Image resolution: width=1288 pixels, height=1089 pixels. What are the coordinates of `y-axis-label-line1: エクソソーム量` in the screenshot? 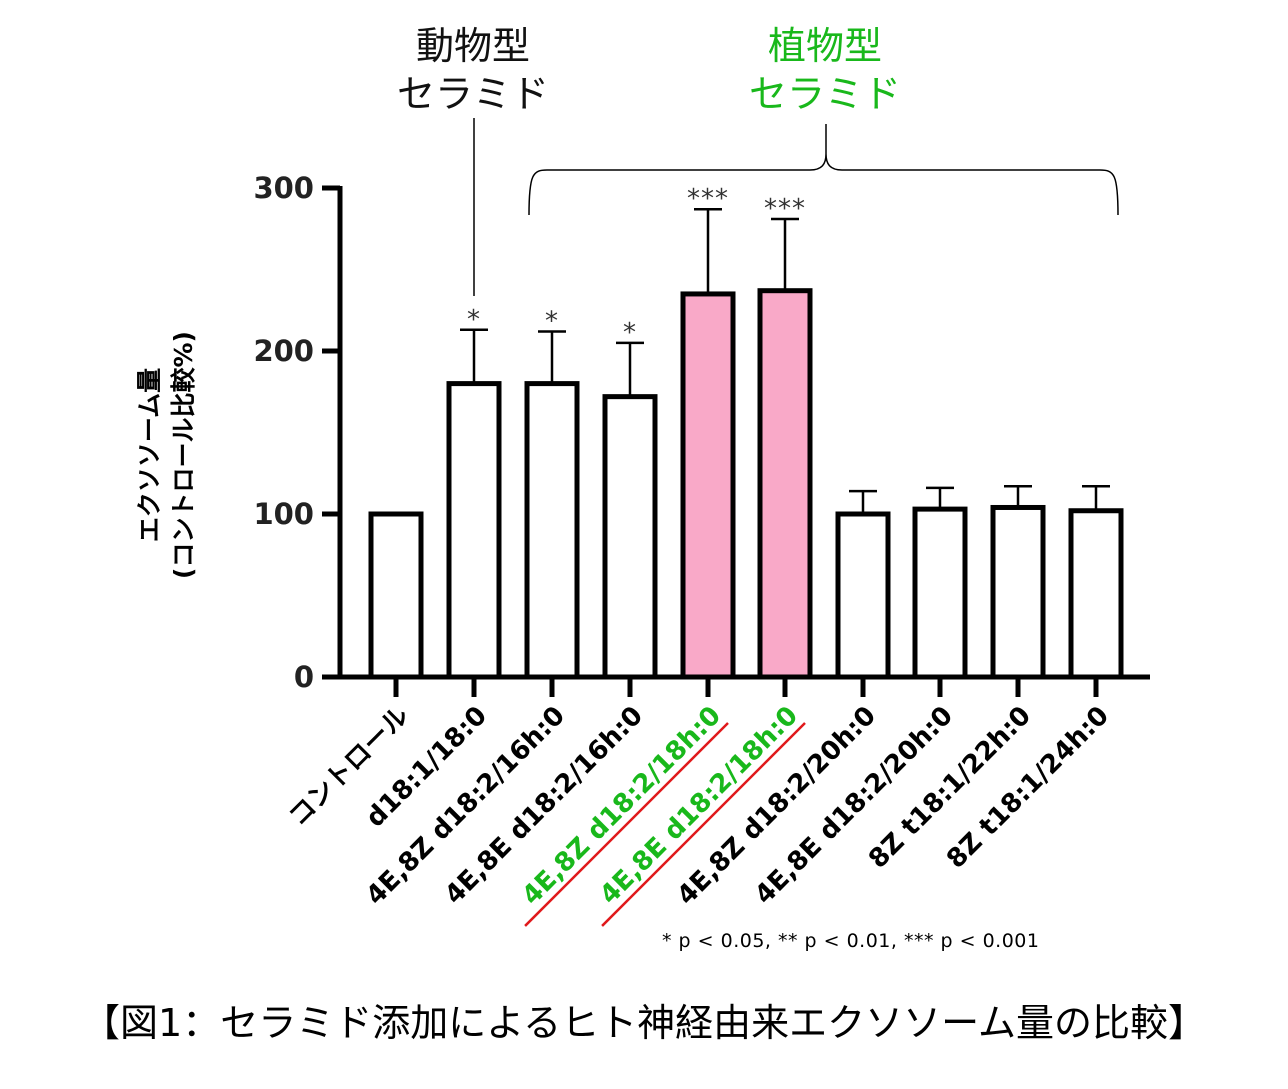 It's located at (149, 455).